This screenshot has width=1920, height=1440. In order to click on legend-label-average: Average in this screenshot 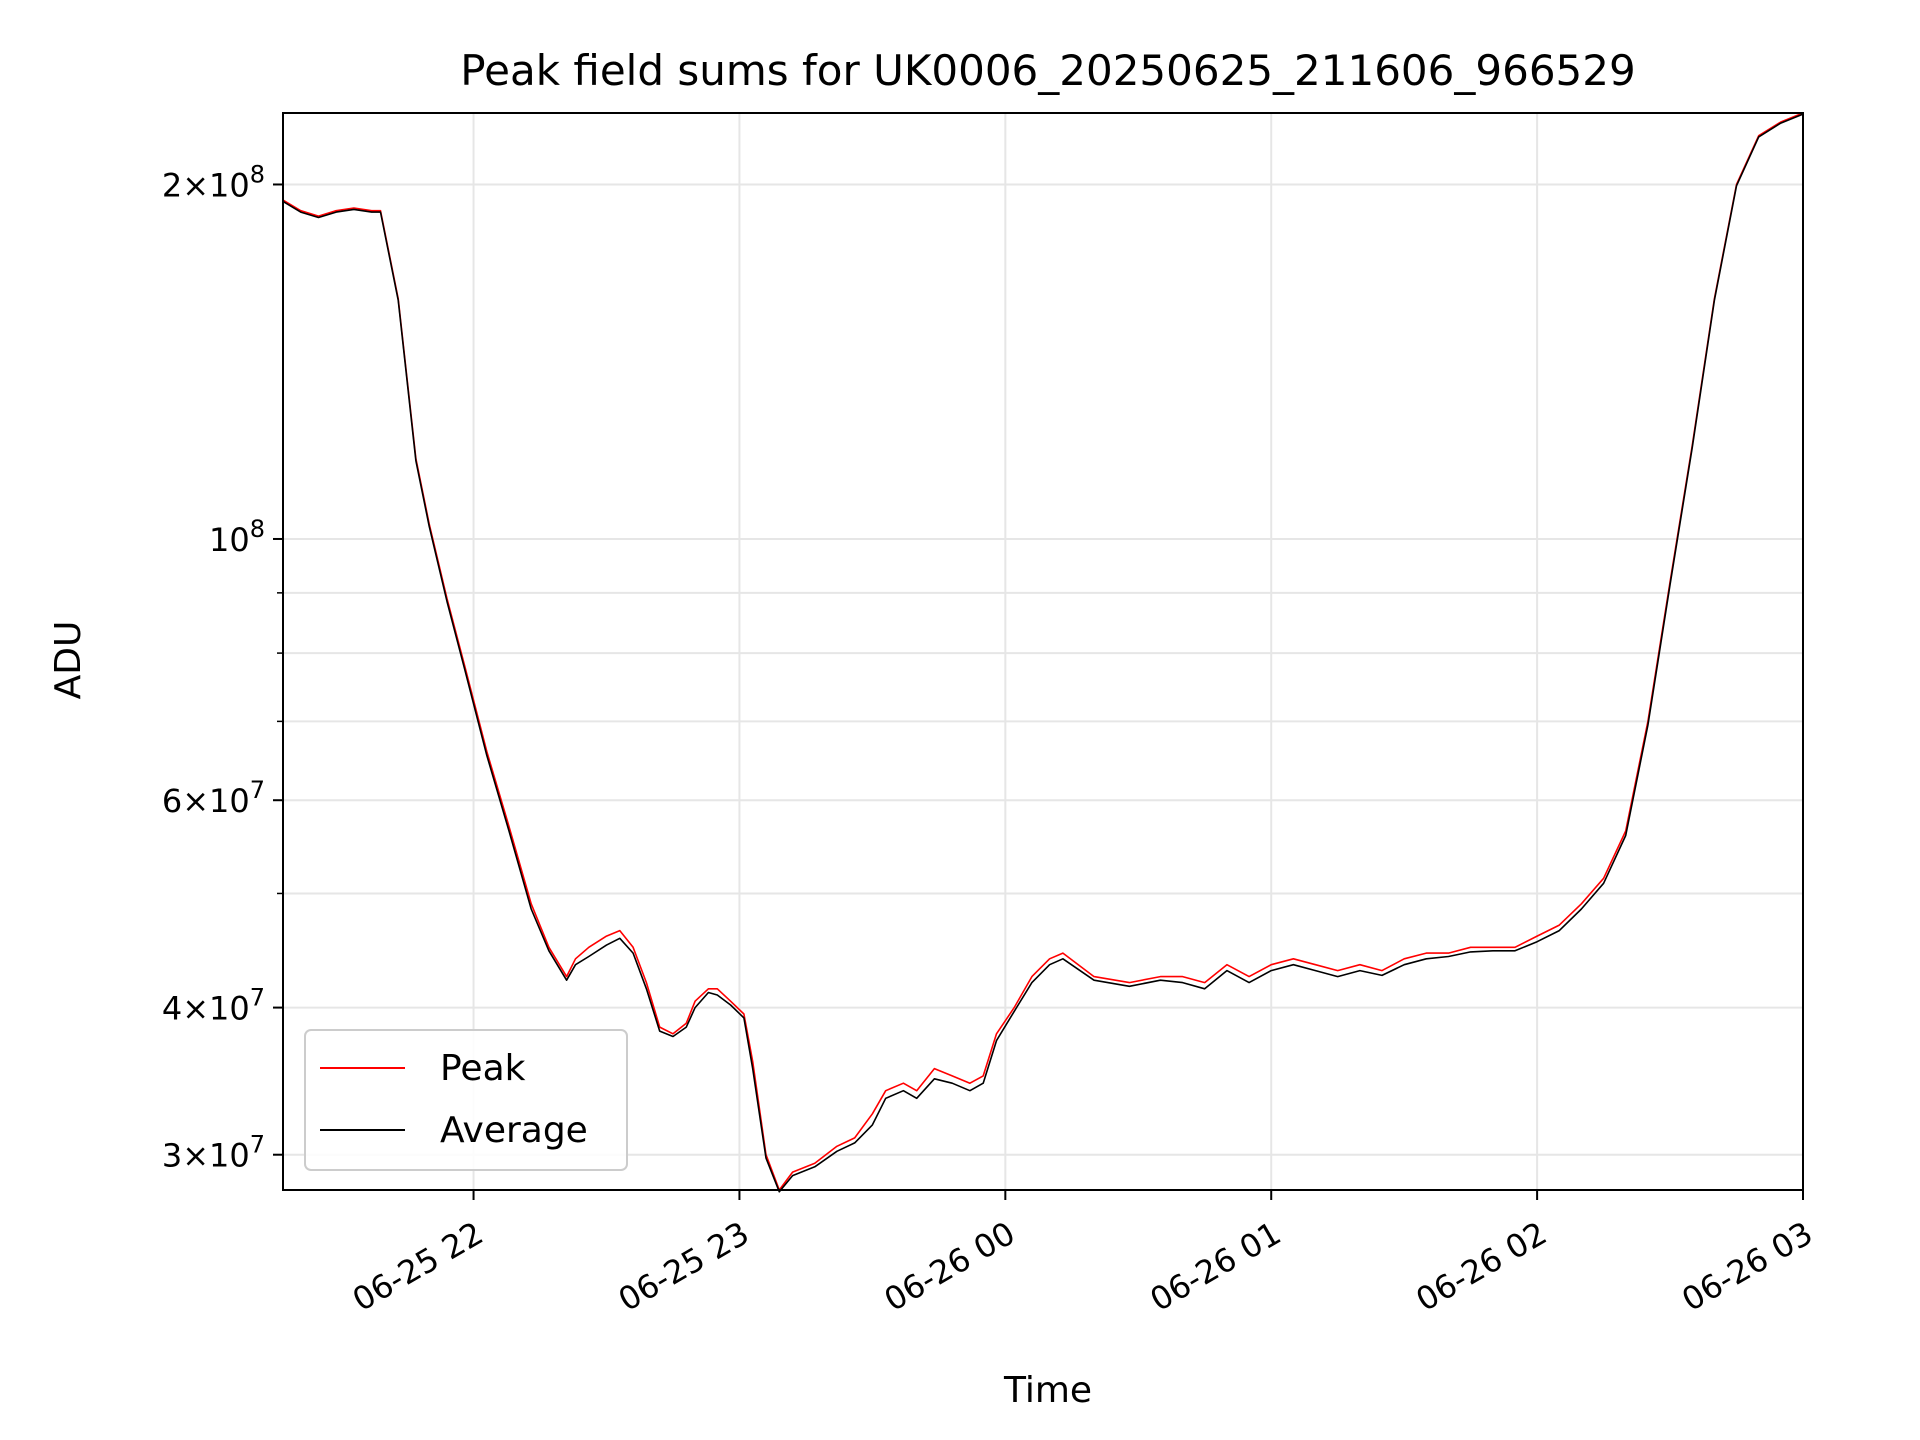, I will do `click(514, 1130)`.